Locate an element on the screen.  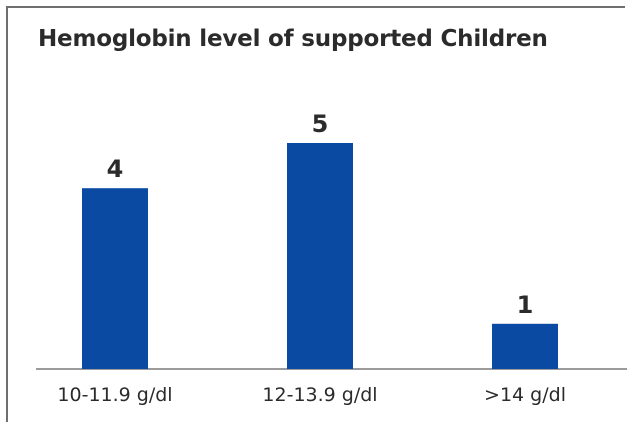
value-label-2: 5 is located at coordinates (320, 124).